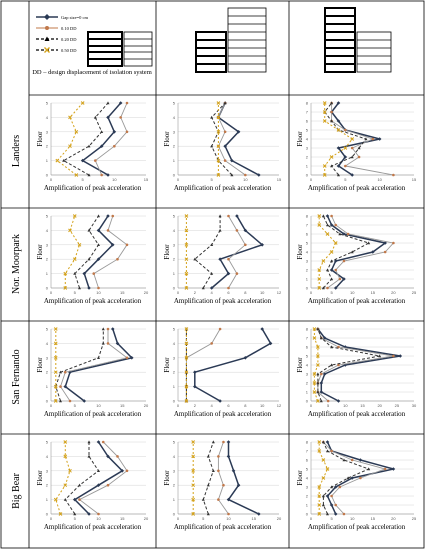 The width and height of the screenshot is (425, 550). What do you see at coordinates (16, 264) in the screenshot?
I see `row-label-nor-moorpark: Nor. Moorpark` at bounding box center [16, 264].